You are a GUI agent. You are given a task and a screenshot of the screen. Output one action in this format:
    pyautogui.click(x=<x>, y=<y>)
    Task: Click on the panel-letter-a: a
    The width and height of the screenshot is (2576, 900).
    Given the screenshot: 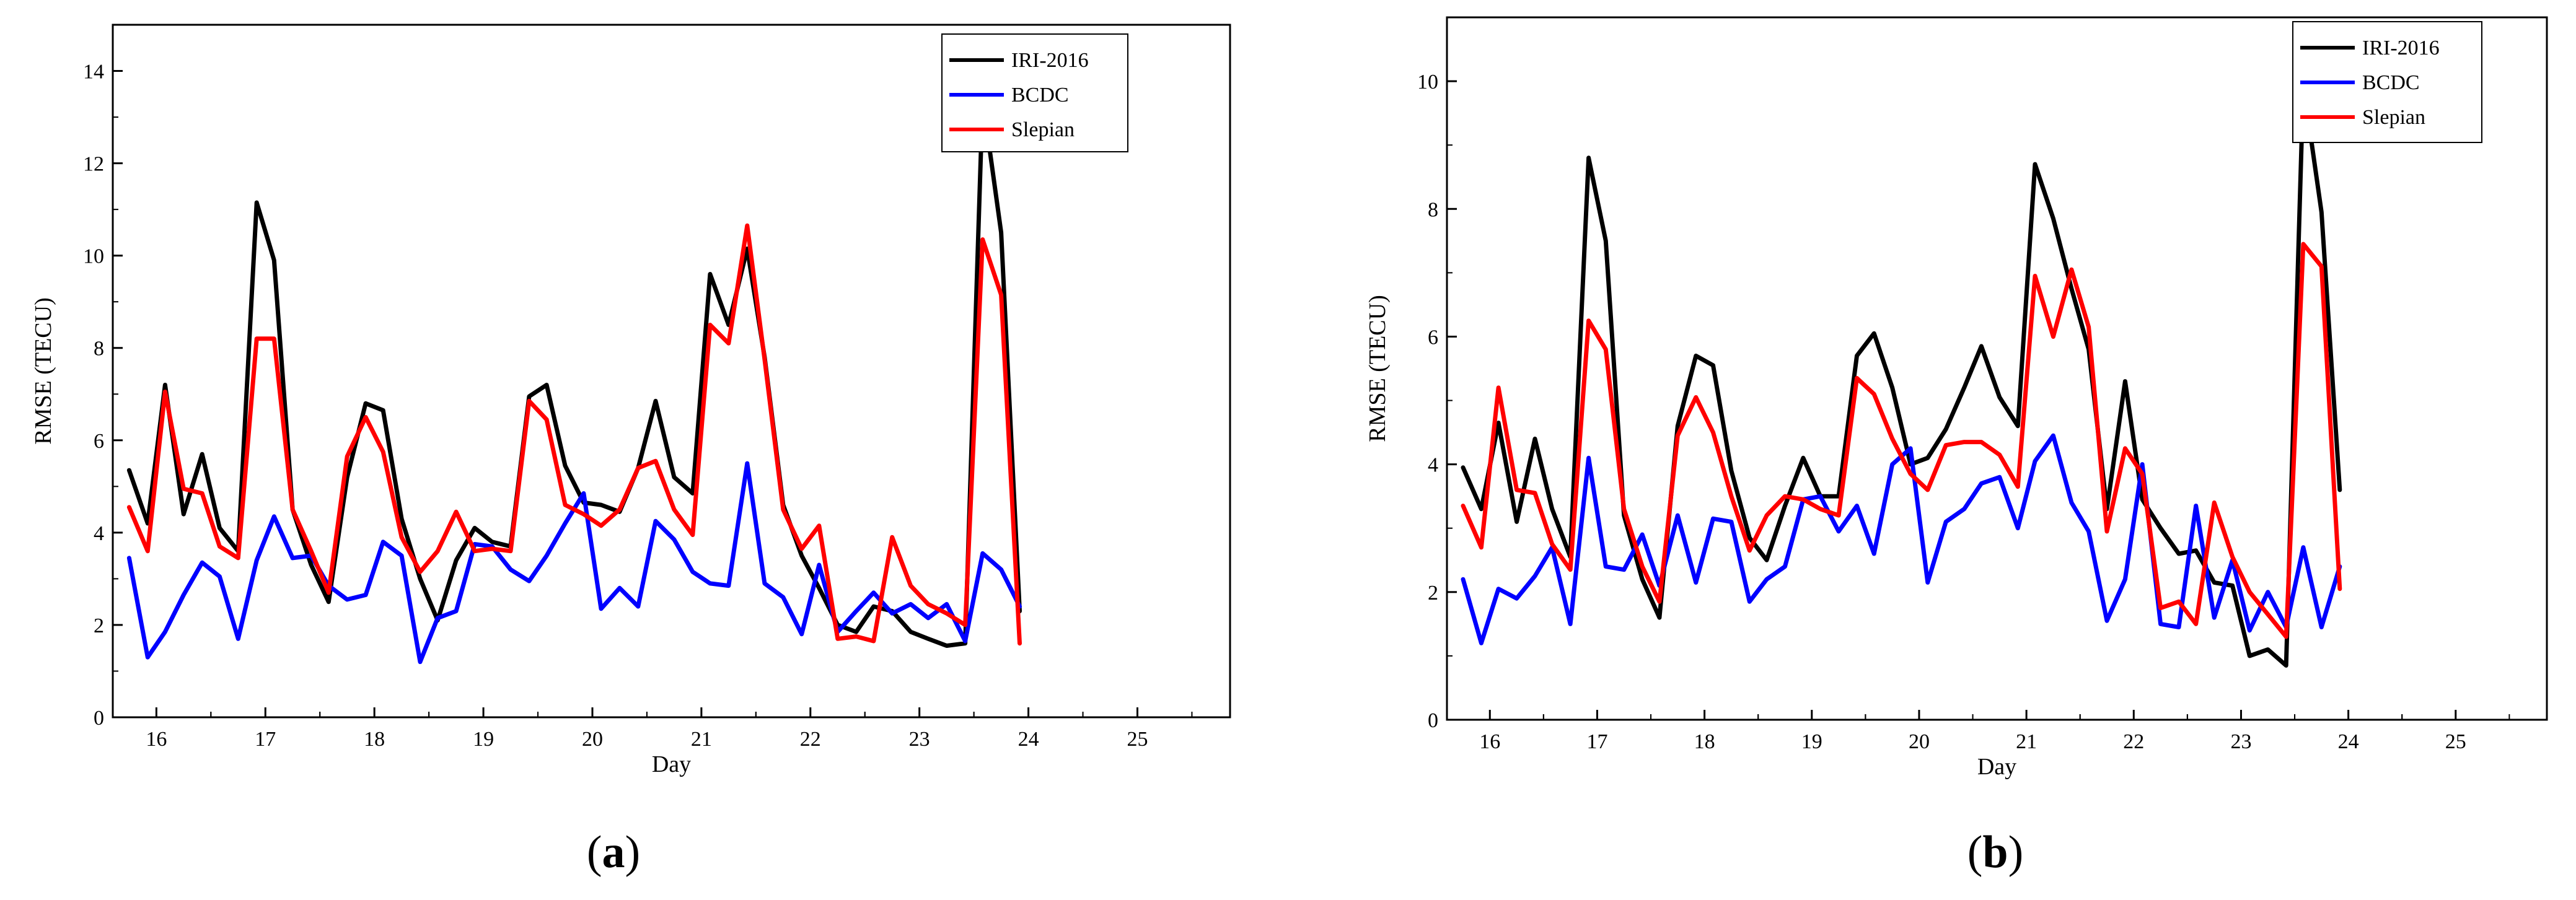 What is the action you would take?
    pyautogui.click(x=613, y=852)
    